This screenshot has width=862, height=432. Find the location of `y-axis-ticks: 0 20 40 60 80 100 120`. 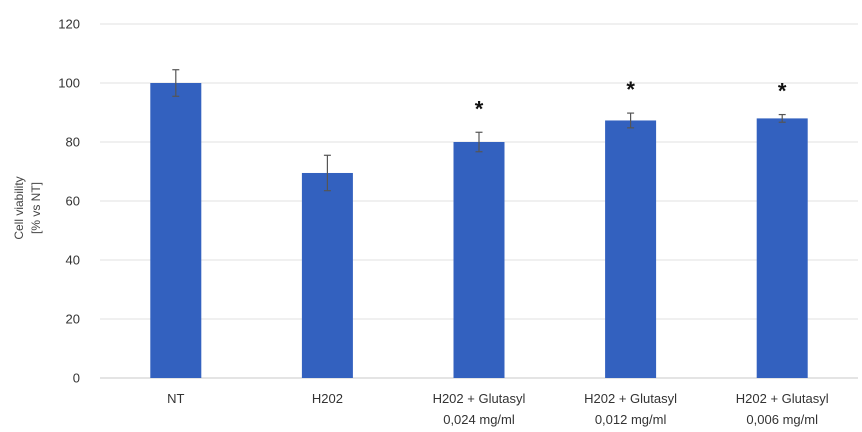

y-axis-ticks: 0 20 40 60 80 100 120 is located at coordinates (69, 201).